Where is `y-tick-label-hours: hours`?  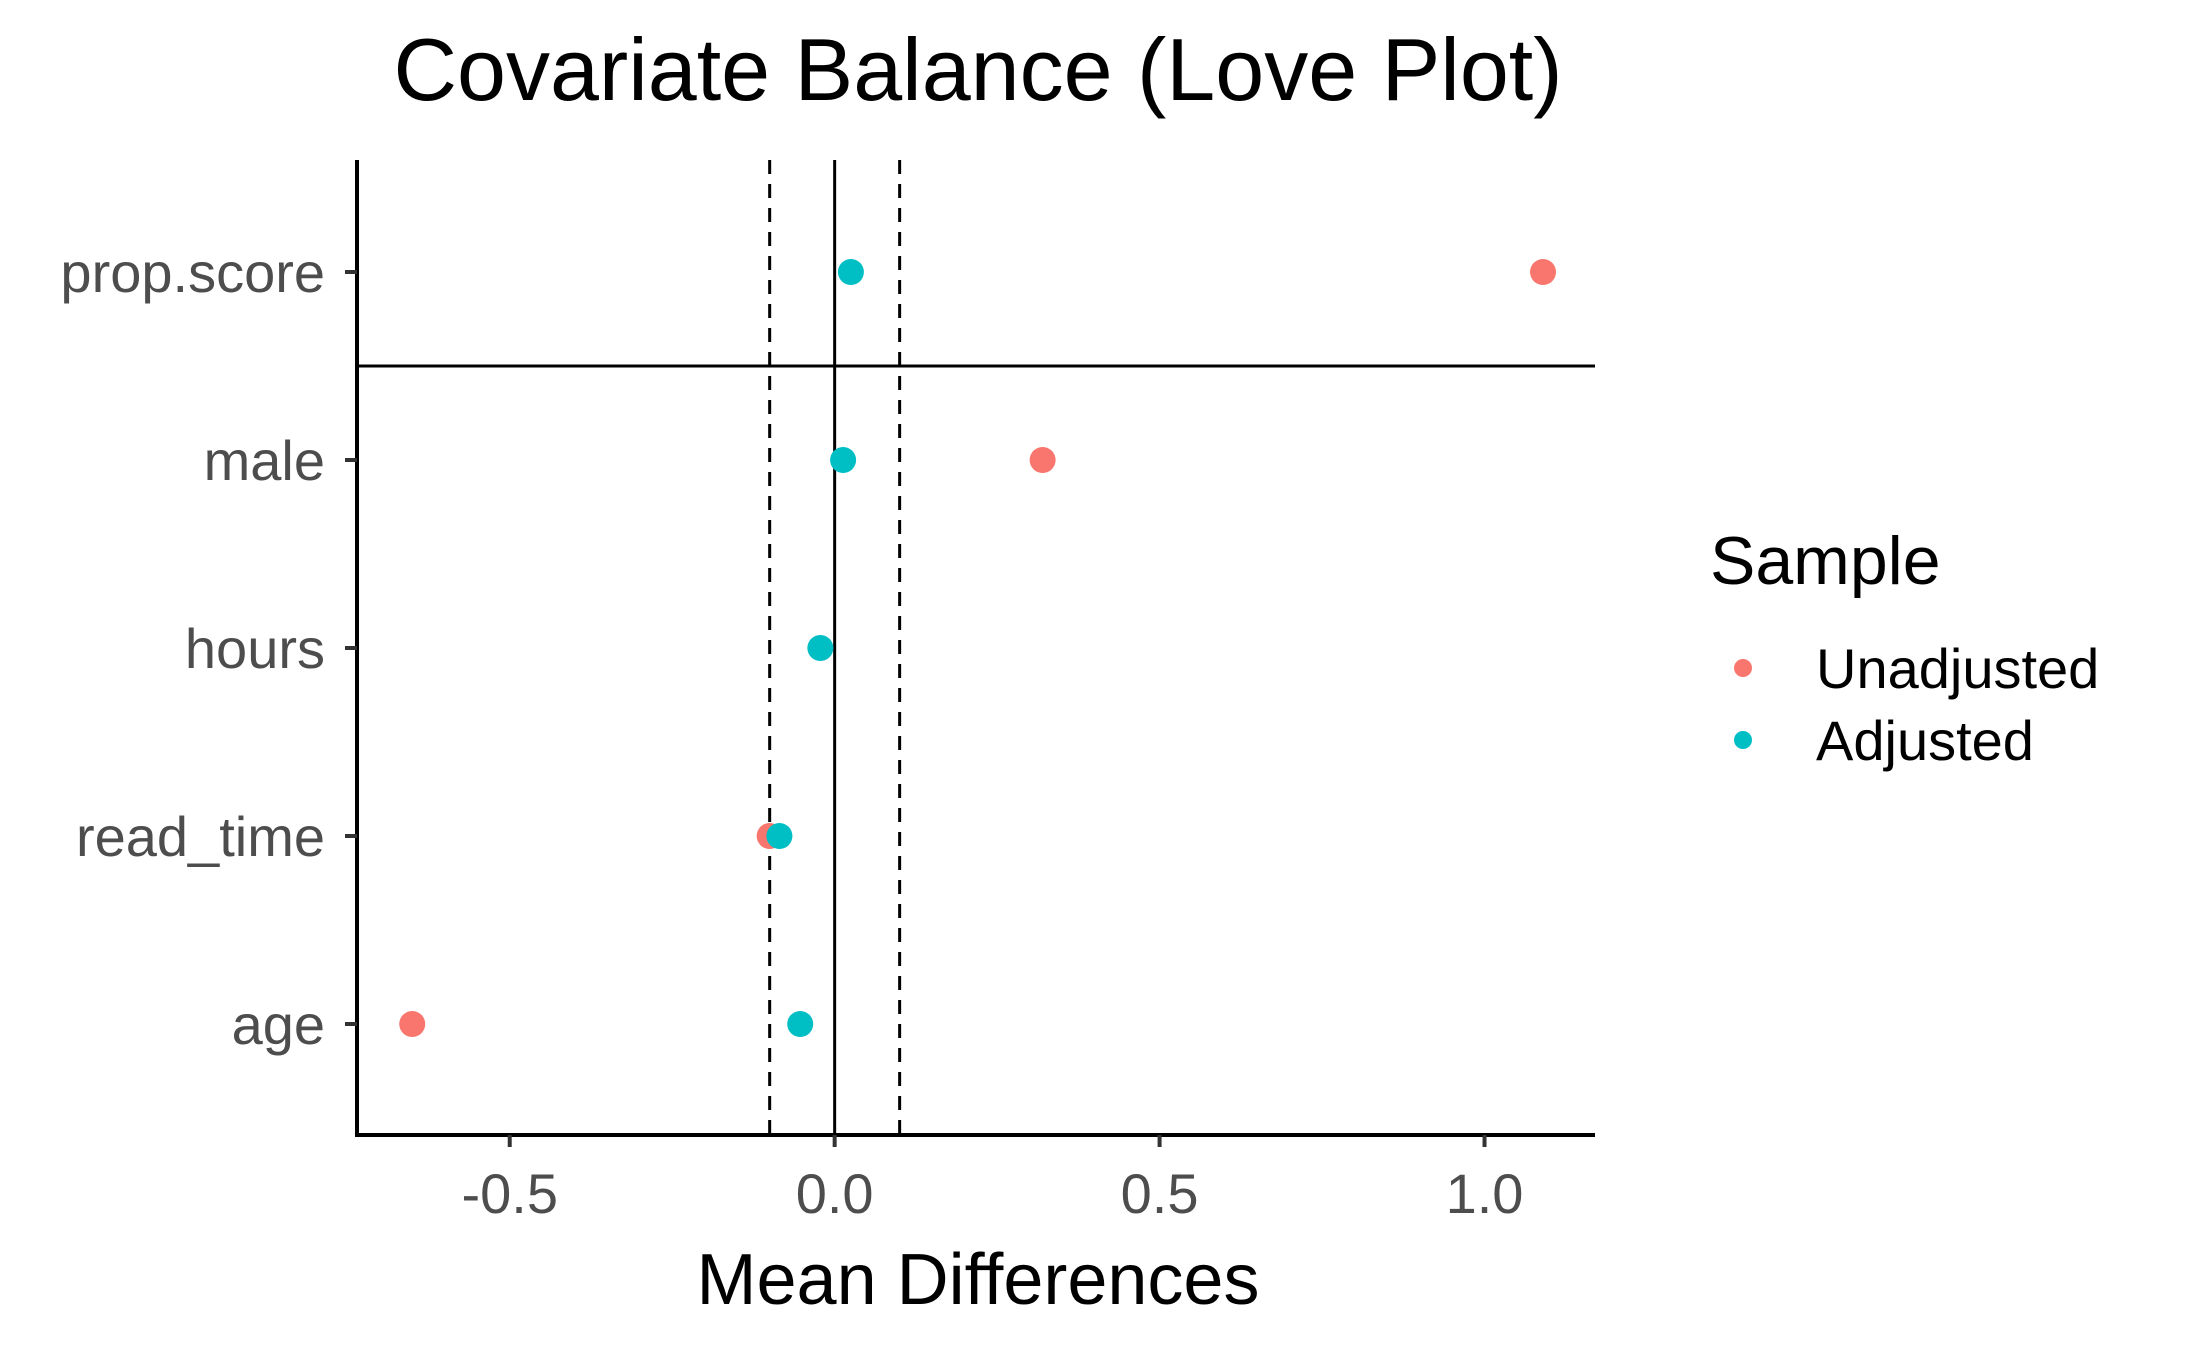 y-tick-label-hours: hours is located at coordinates (255, 648).